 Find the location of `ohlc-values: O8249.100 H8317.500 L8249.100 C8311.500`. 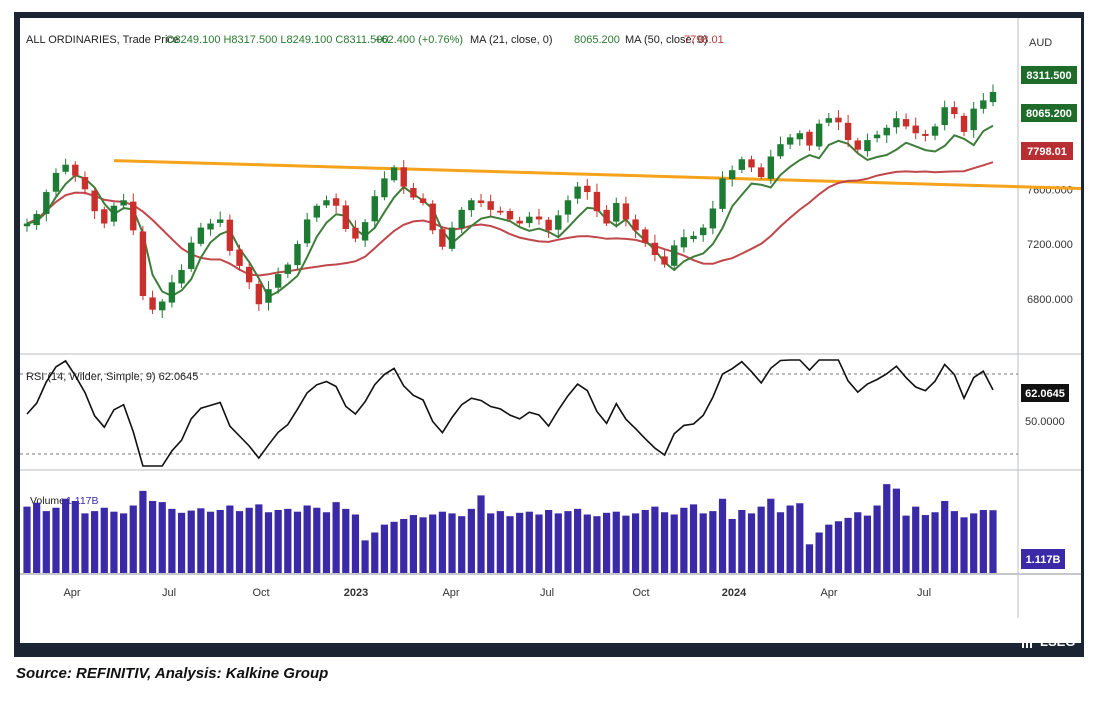

ohlc-values: O8249.100 H8317.500 L8249.100 C8311.500 is located at coordinates (277, 40).